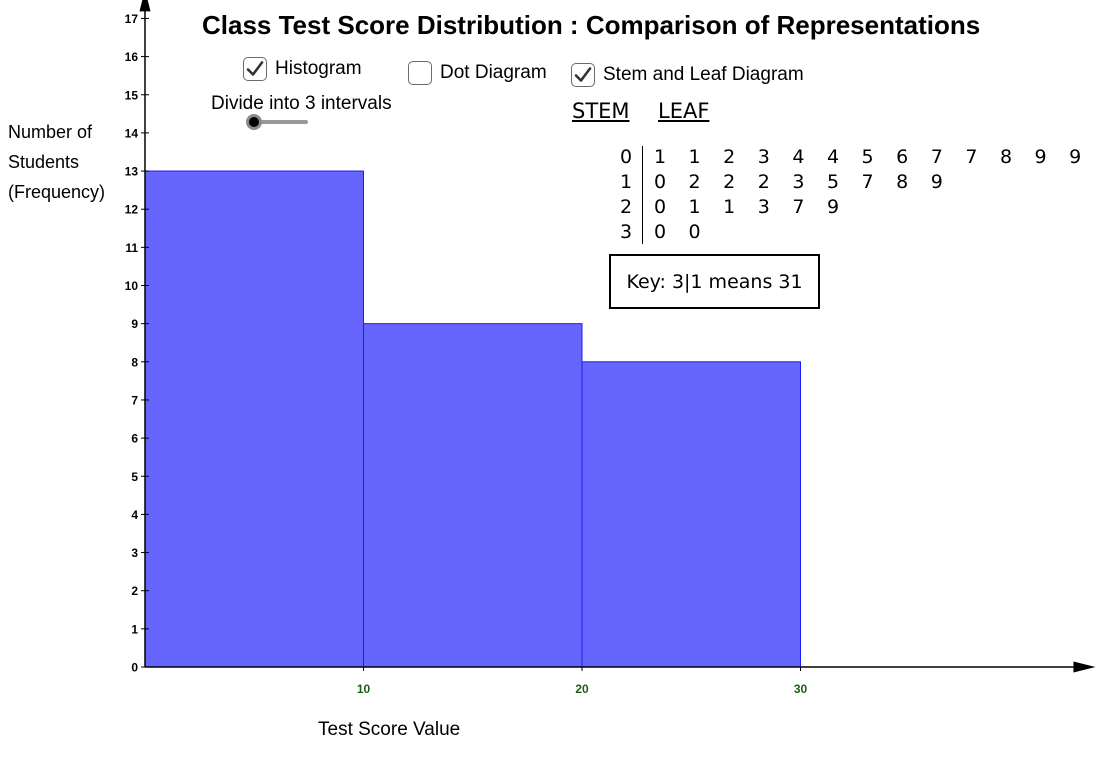  I want to click on stem-value: 2, so click(626, 207).